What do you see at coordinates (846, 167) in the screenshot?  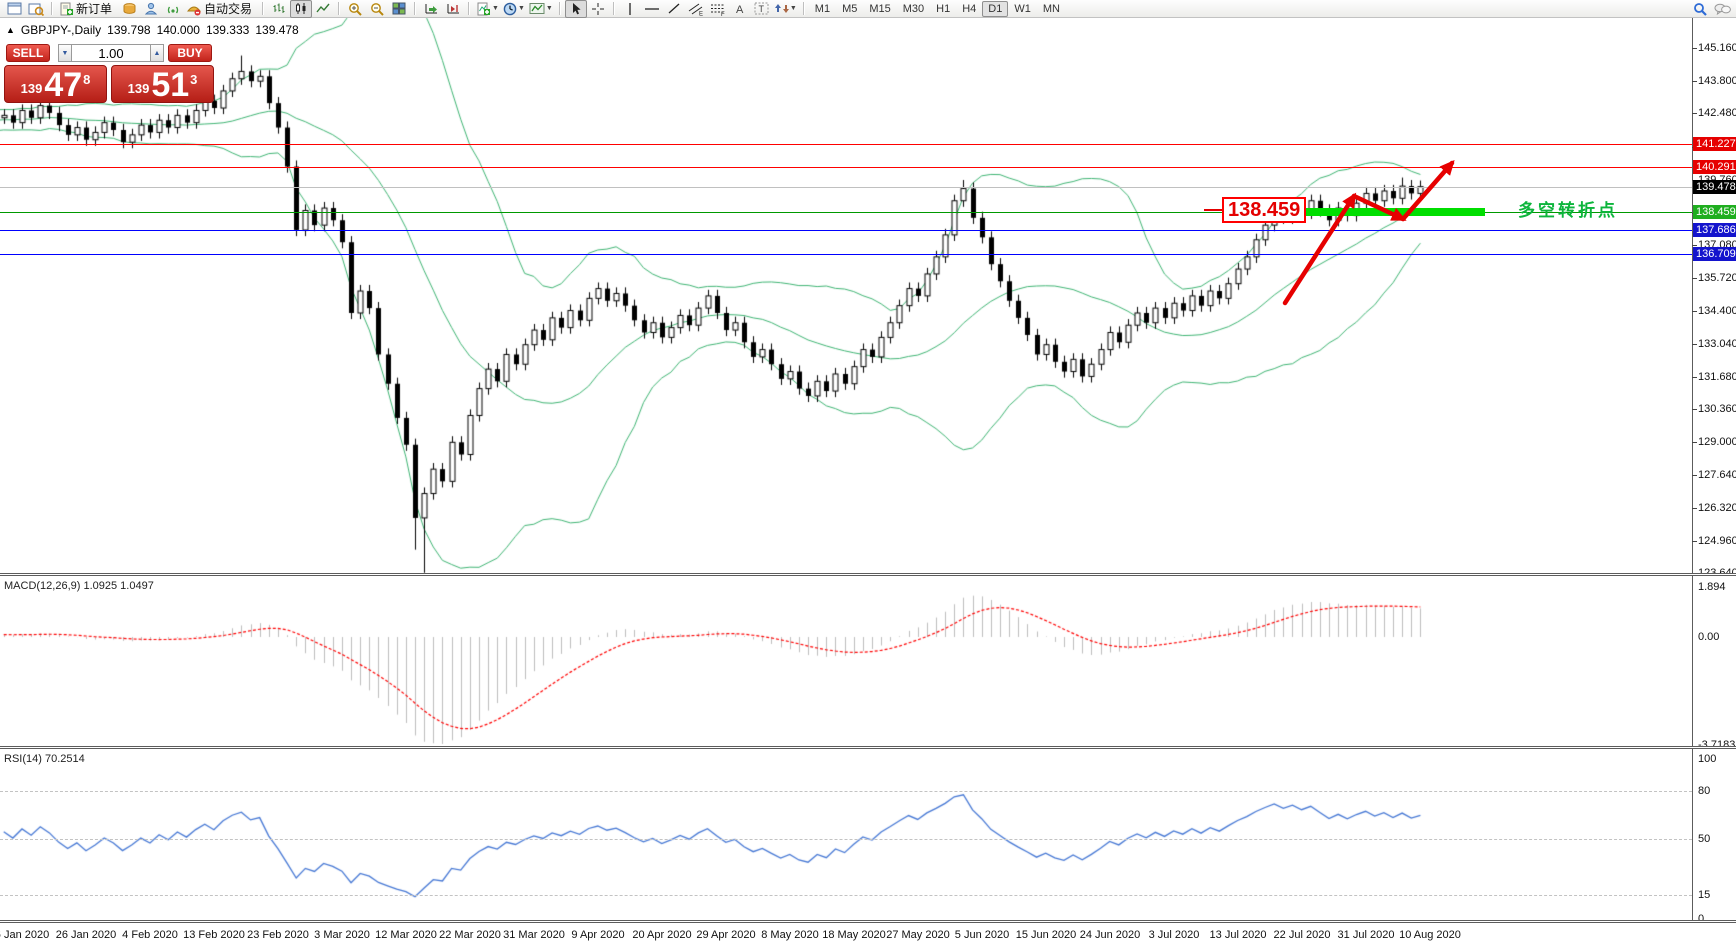 I see `resistance-2-line` at bounding box center [846, 167].